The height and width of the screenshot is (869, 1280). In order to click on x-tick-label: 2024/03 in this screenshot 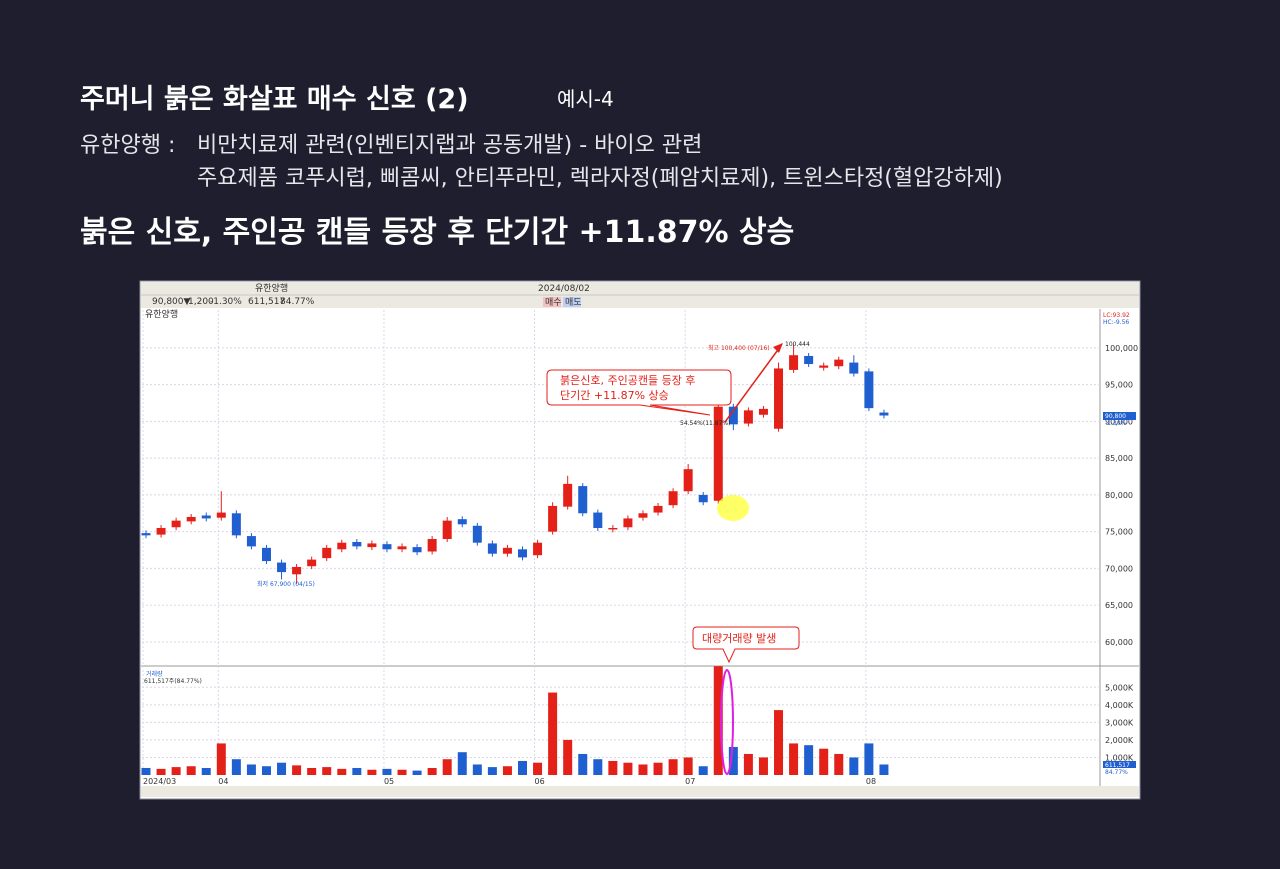, I will do `click(159, 781)`.